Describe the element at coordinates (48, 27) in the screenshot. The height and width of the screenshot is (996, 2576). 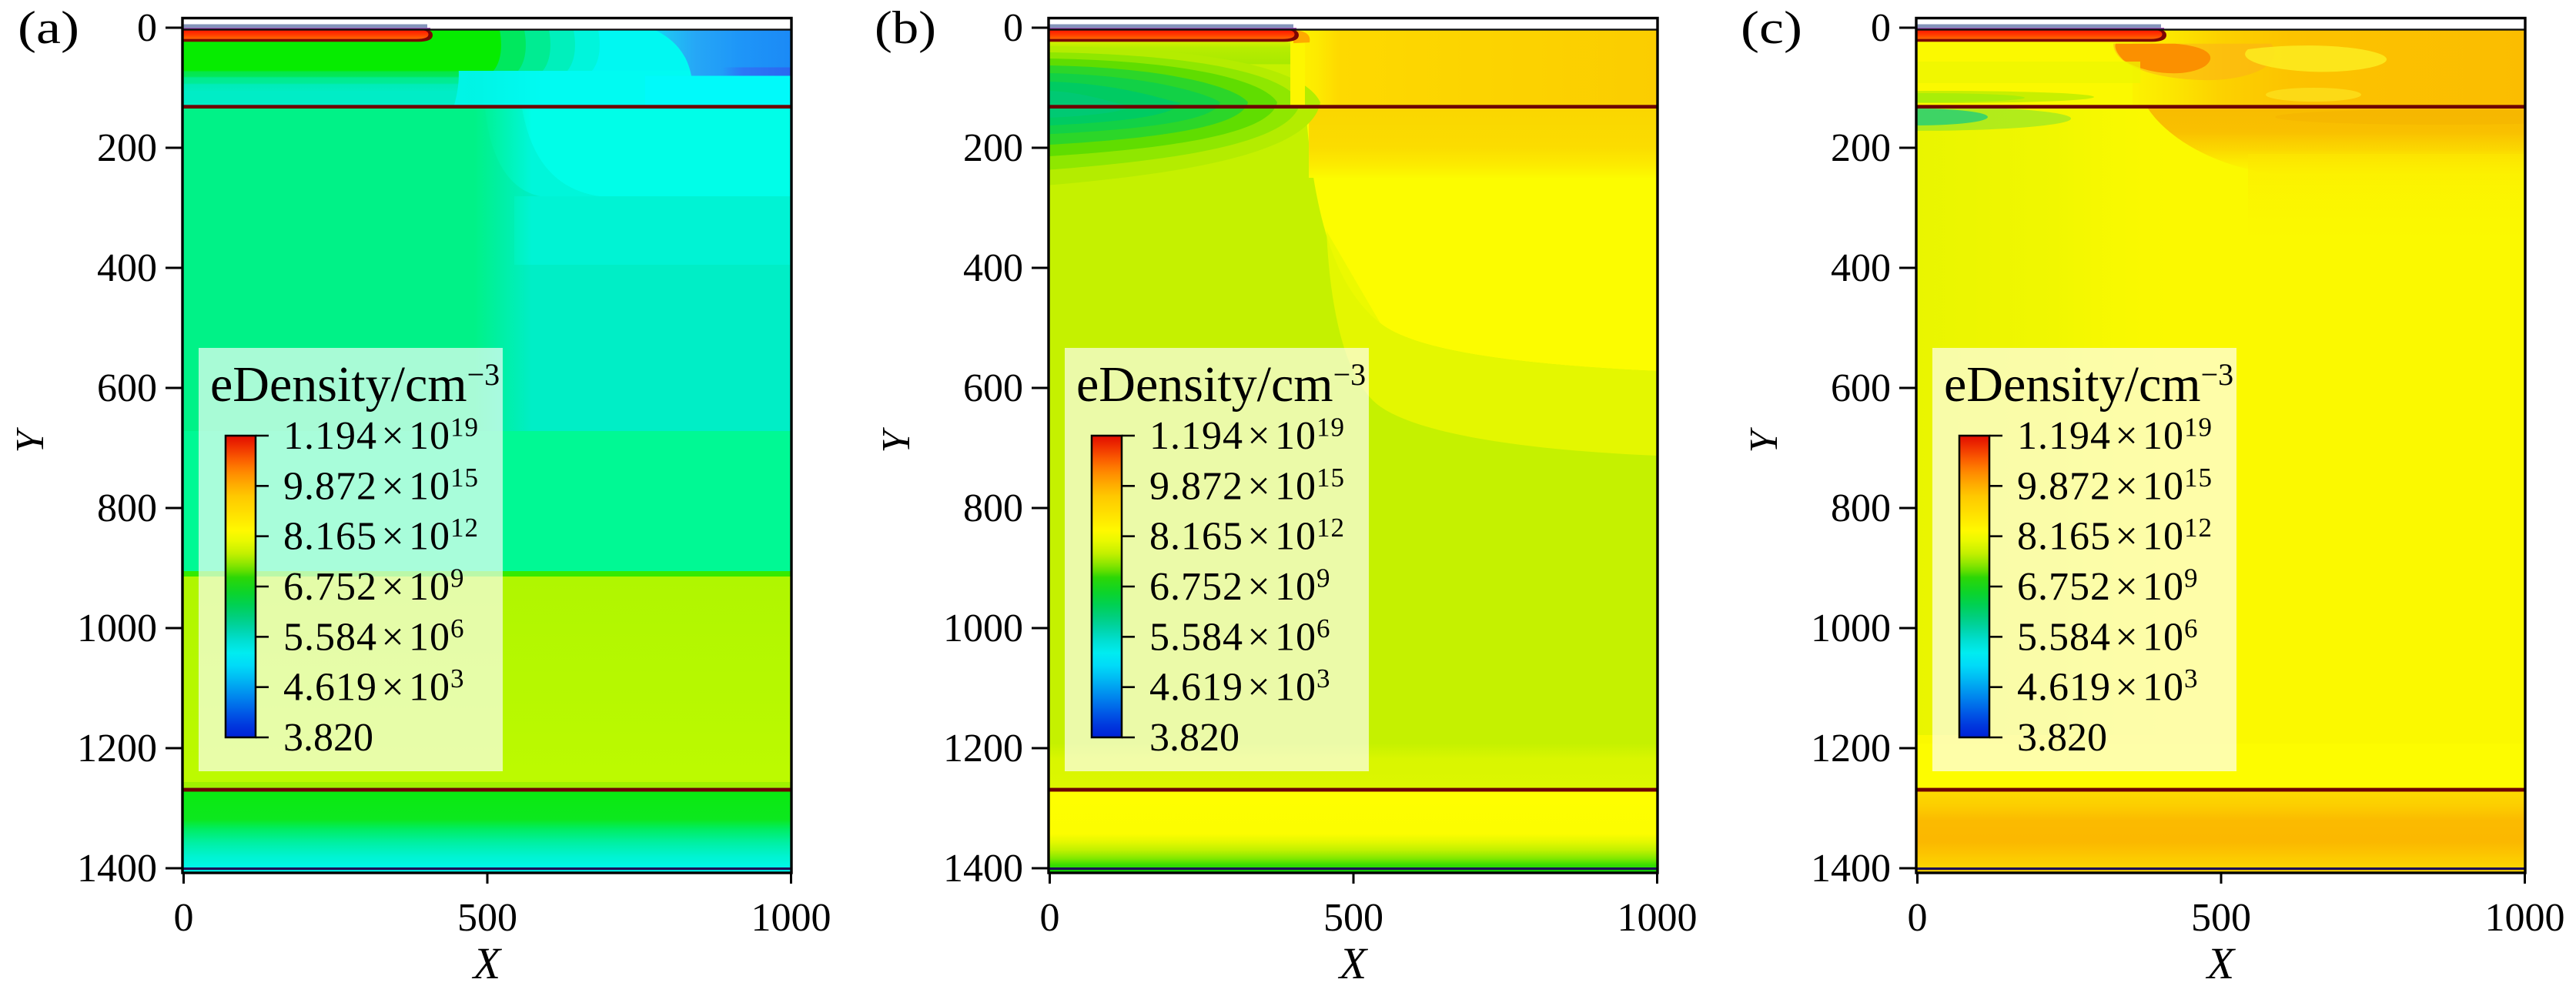
I see `svg-text: (a)` at that location.